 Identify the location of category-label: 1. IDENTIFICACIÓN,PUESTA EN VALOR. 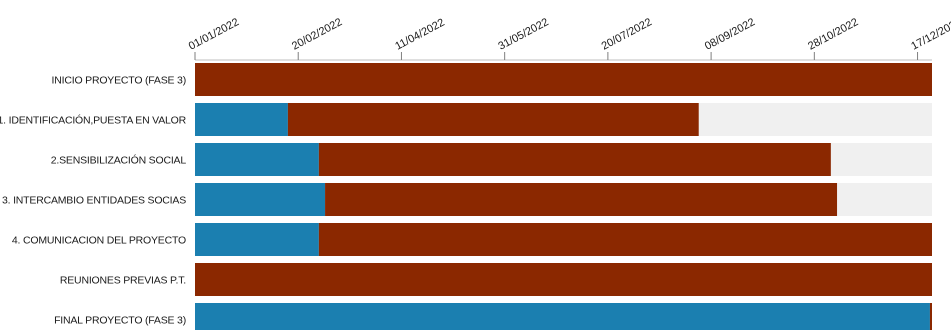
(93, 120).